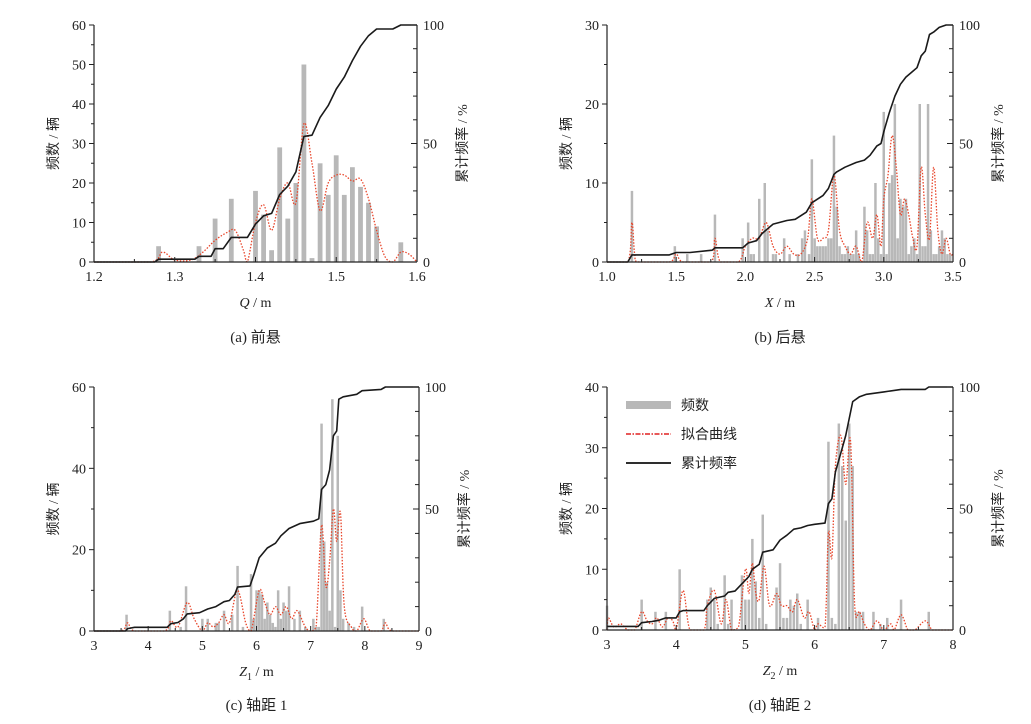 Image resolution: width=1031 pixels, height=724 pixels. What do you see at coordinates (779, 337) in the screenshot?
I see `chart-caption: (b) 后悬` at bounding box center [779, 337].